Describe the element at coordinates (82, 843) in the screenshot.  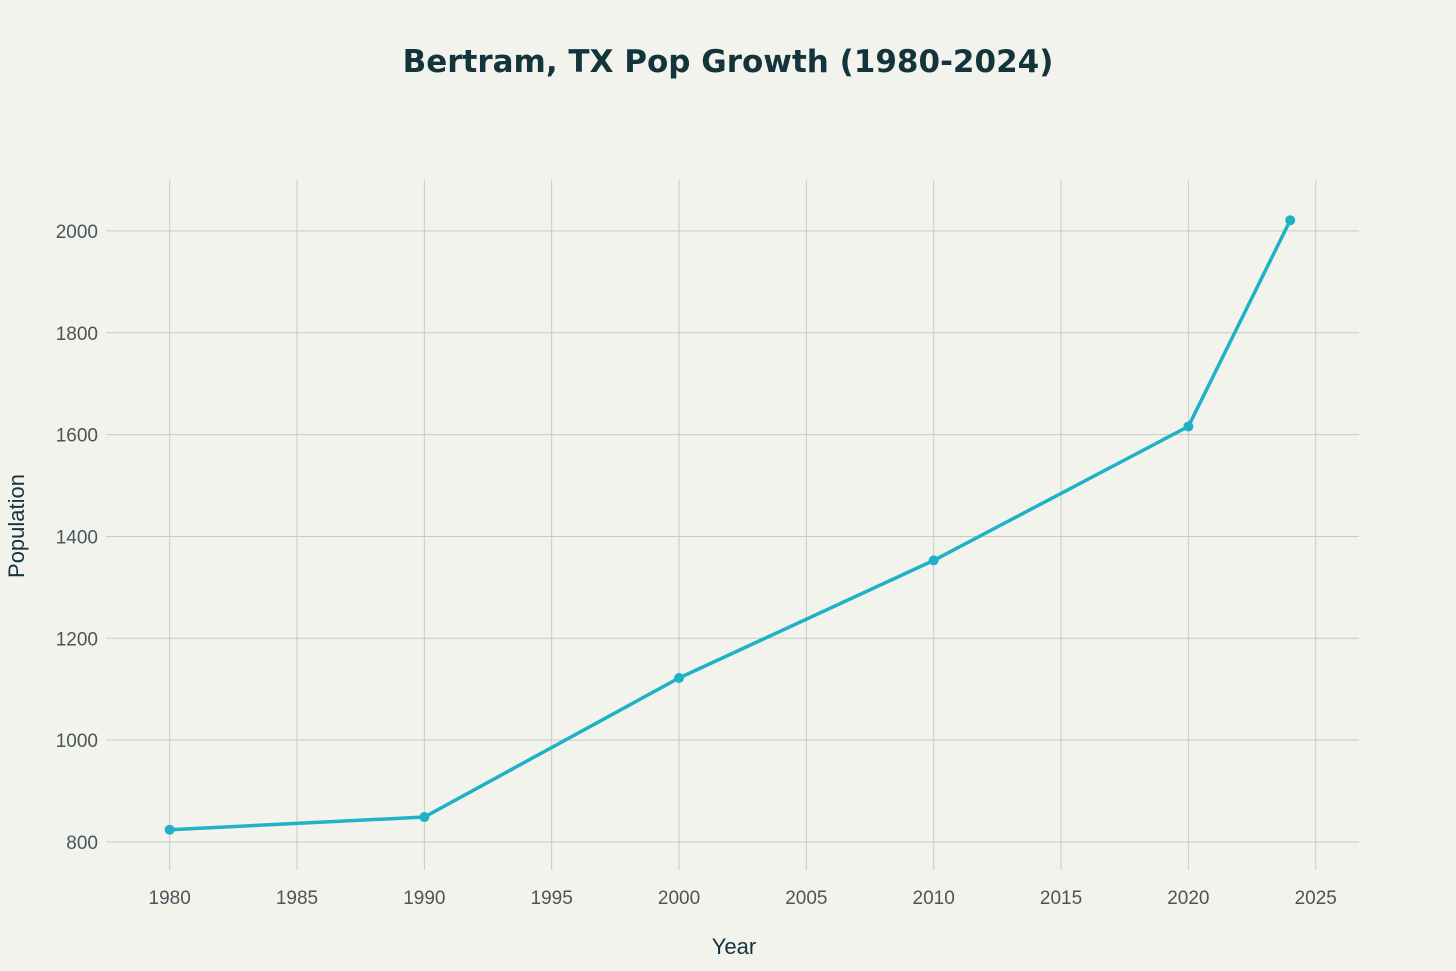
I see `y-tick-label-800: 800` at that location.